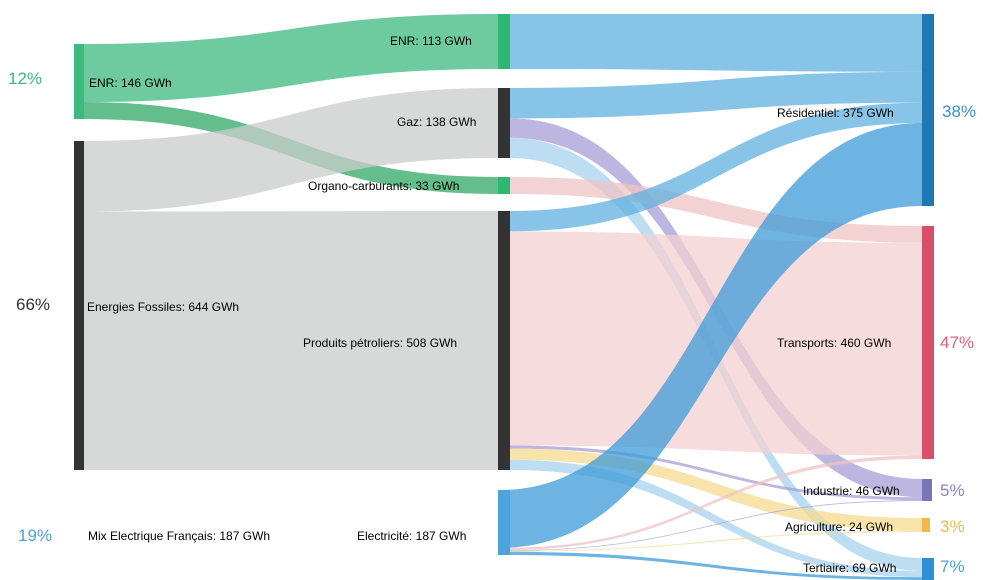  Describe the element at coordinates (291, 150) in the screenshot. I see `link-fossiles-gaz` at that location.